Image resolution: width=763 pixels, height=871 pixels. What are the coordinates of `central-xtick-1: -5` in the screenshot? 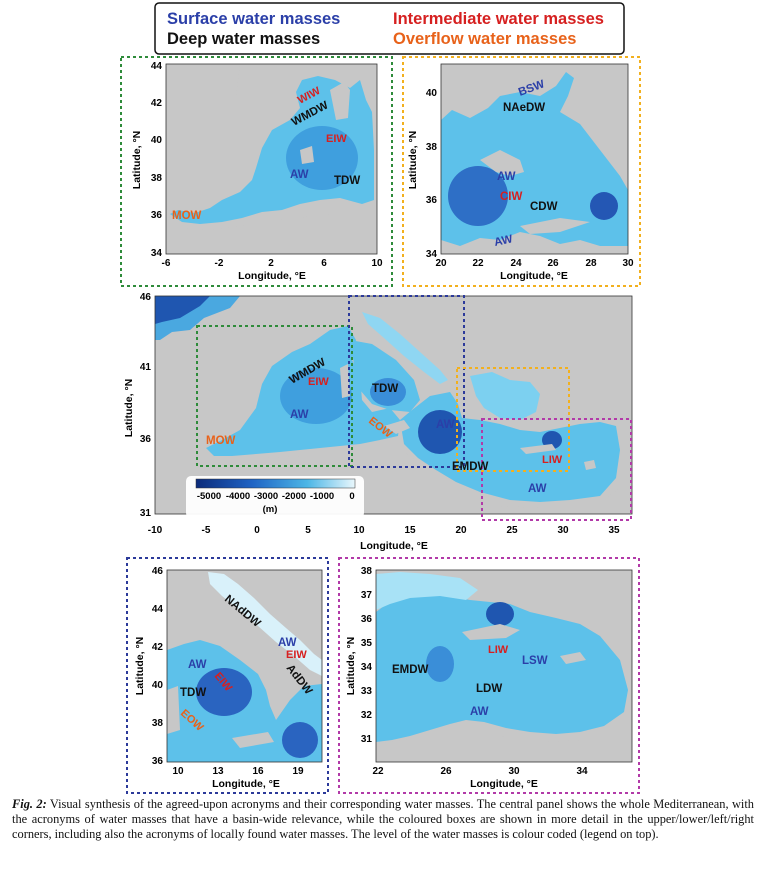 It's located at (206, 530).